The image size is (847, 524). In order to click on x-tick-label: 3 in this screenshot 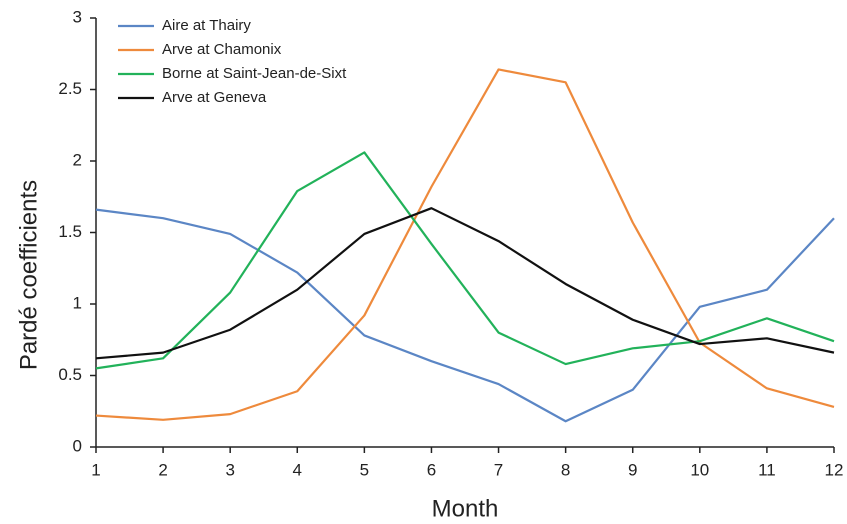, I will do `click(229, 469)`.